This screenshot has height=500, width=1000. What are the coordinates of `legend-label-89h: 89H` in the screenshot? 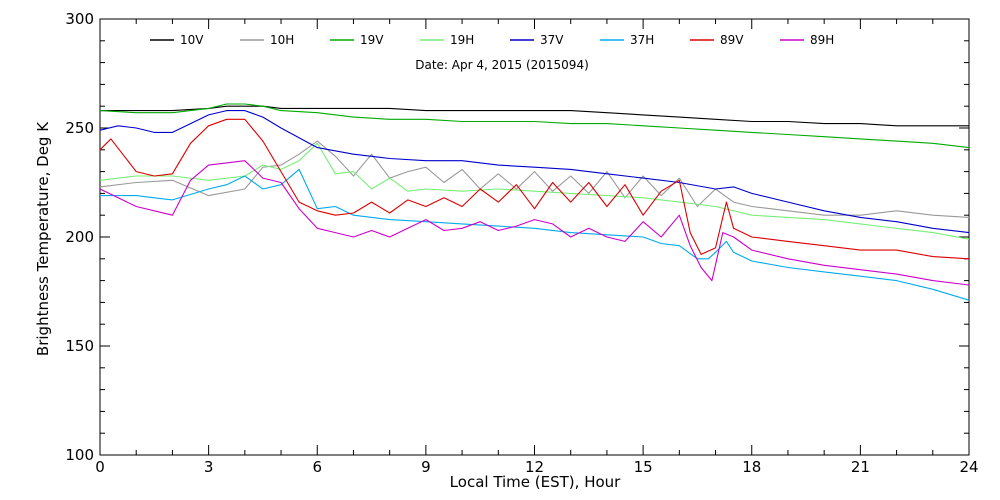 It's located at (822, 40).